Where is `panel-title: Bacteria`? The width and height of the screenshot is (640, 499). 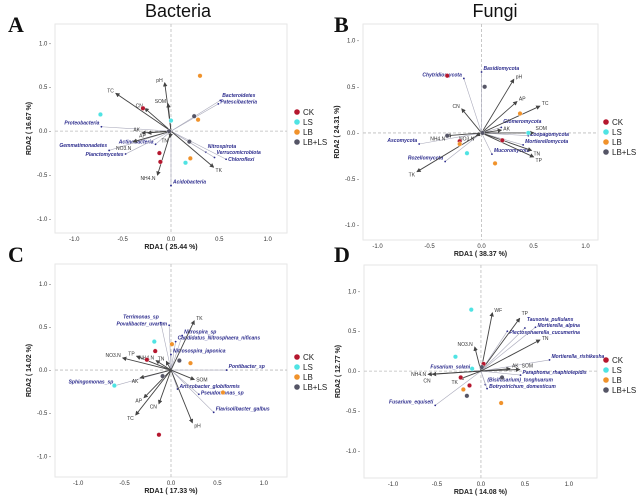
panel-title: Bacteria is located at coordinates (178, 11).